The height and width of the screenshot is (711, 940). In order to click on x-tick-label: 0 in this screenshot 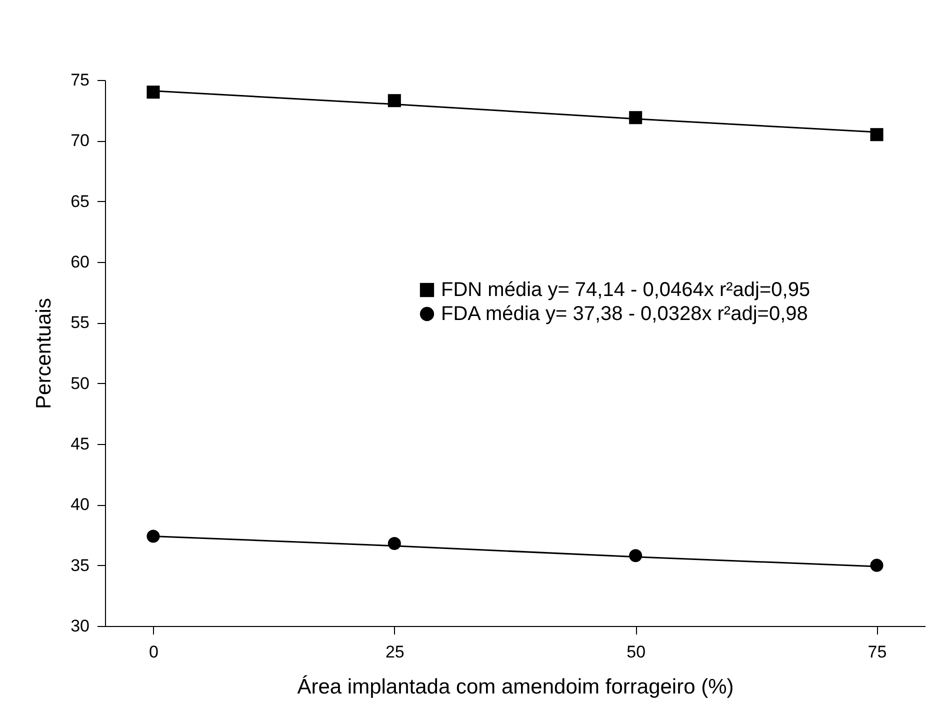, I will do `click(153, 652)`.